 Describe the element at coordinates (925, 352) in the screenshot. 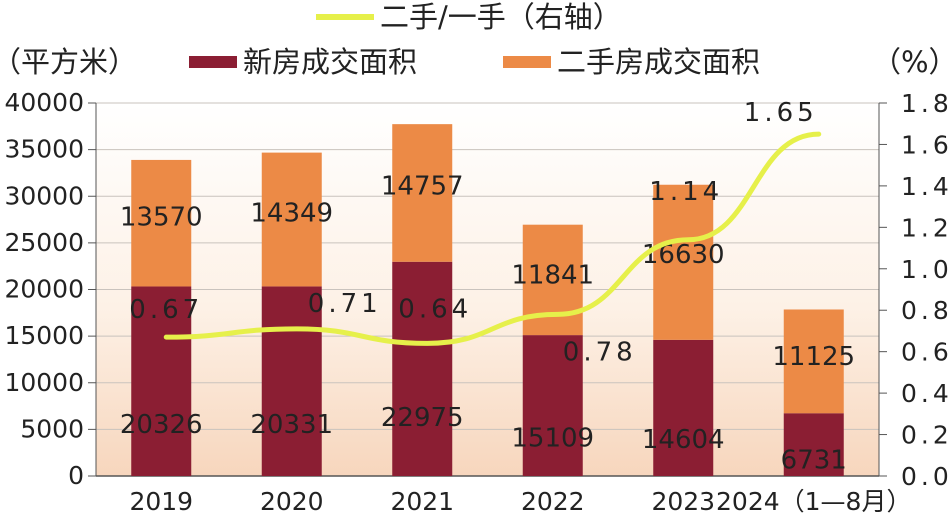

I see `right-tick-label: 0.6` at that location.